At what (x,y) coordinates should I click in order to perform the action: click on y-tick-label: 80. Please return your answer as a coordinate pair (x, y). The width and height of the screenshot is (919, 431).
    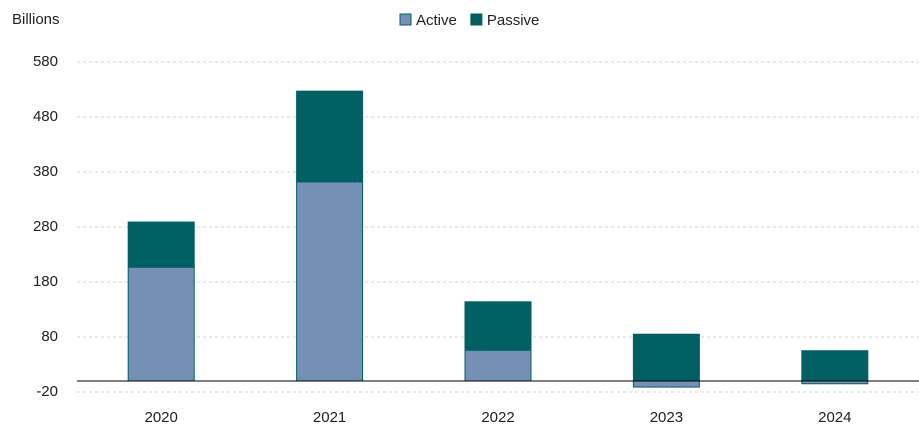
    Looking at the image, I should click on (49, 336).